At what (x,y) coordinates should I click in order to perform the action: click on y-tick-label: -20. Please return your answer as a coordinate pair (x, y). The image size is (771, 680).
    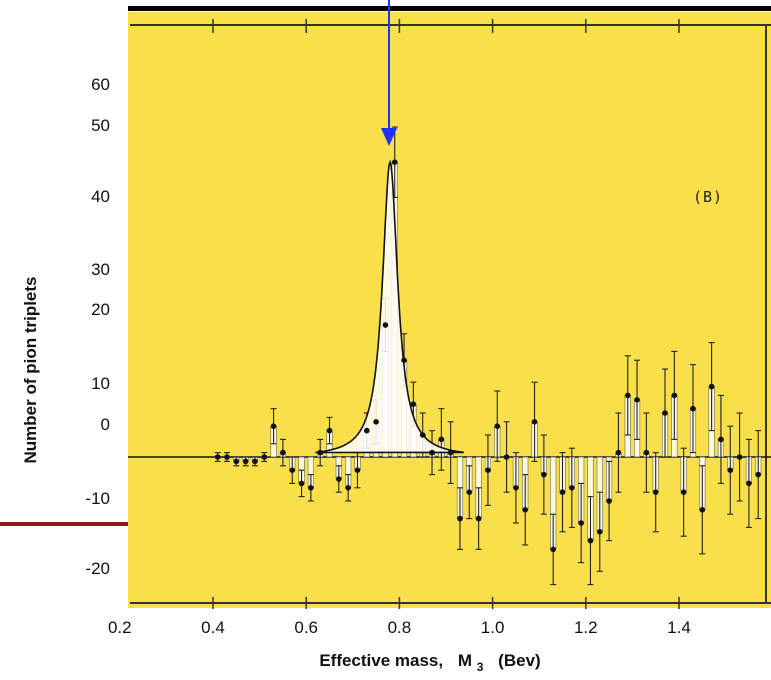
    Looking at the image, I should click on (97, 568).